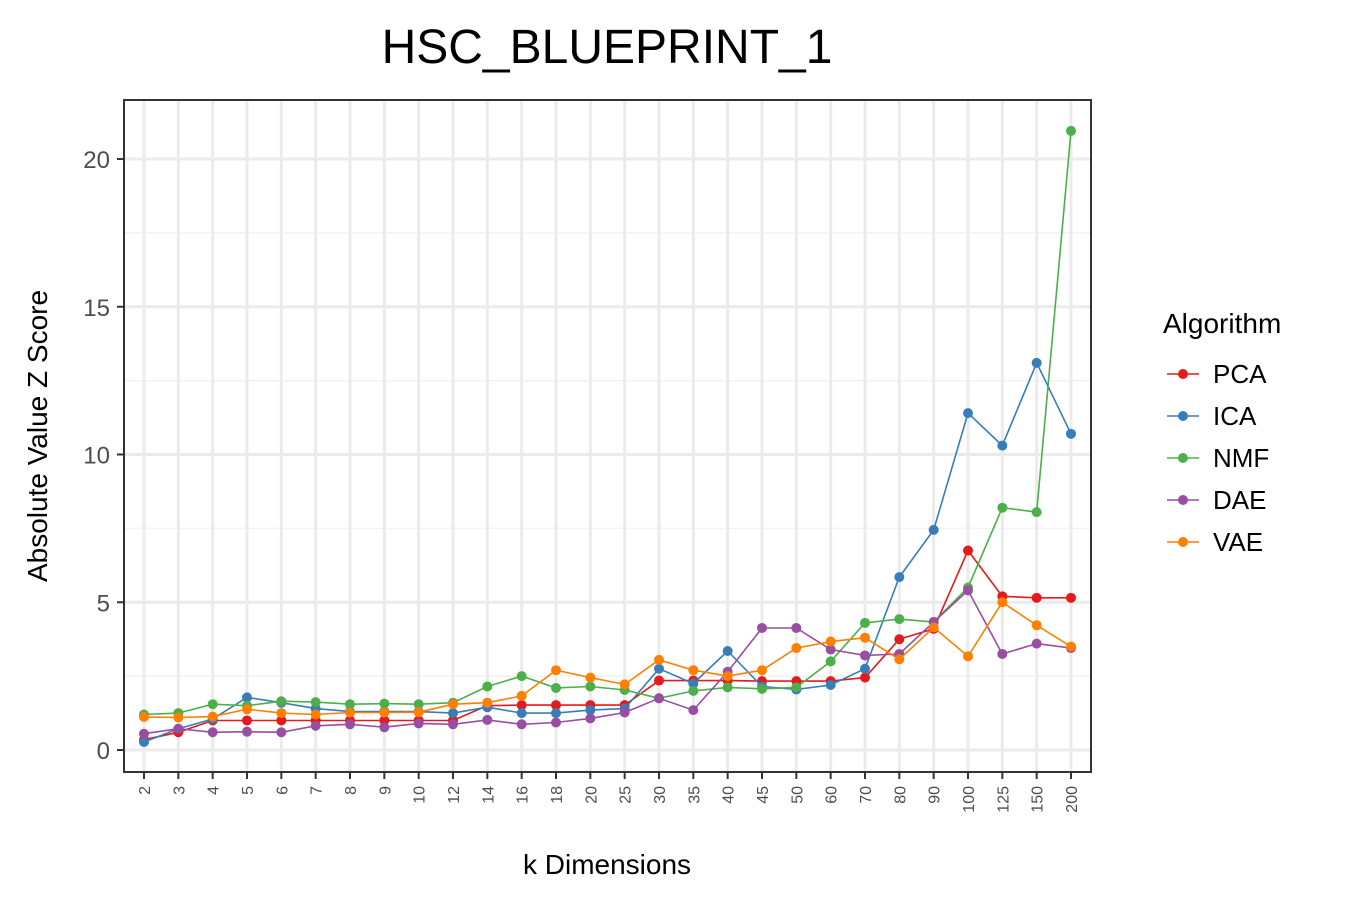  I want to click on series-line-vae, so click(607, 660).